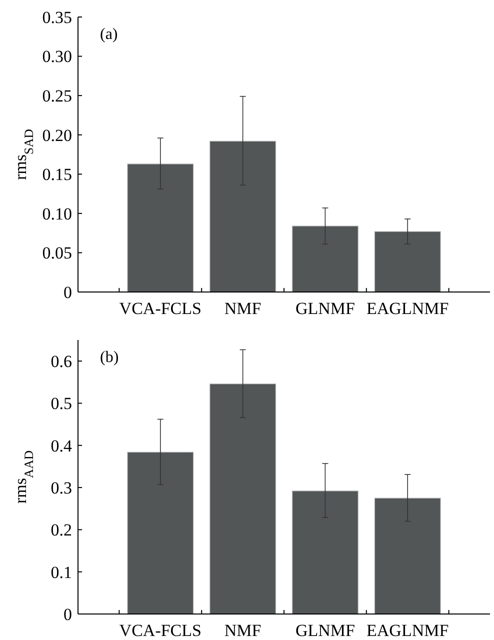 The width and height of the screenshot is (494, 640). What do you see at coordinates (57, 96) in the screenshot?
I see `y-tick-label: 0.25` at bounding box center [57, 96].